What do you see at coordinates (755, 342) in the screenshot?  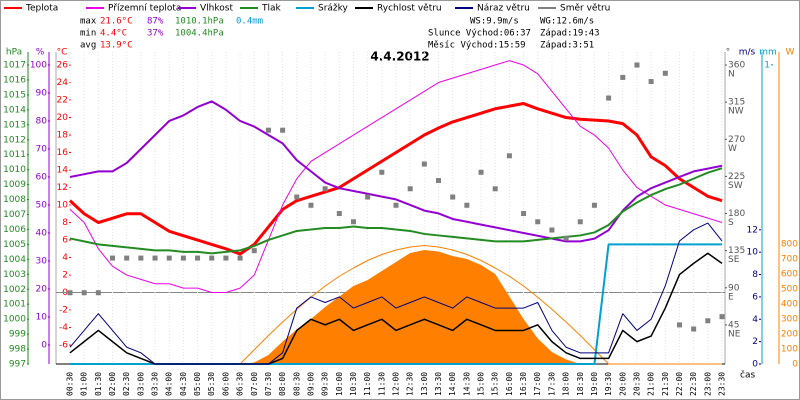 I see `y-tick-label: 2` at bounding box center [755, 342].